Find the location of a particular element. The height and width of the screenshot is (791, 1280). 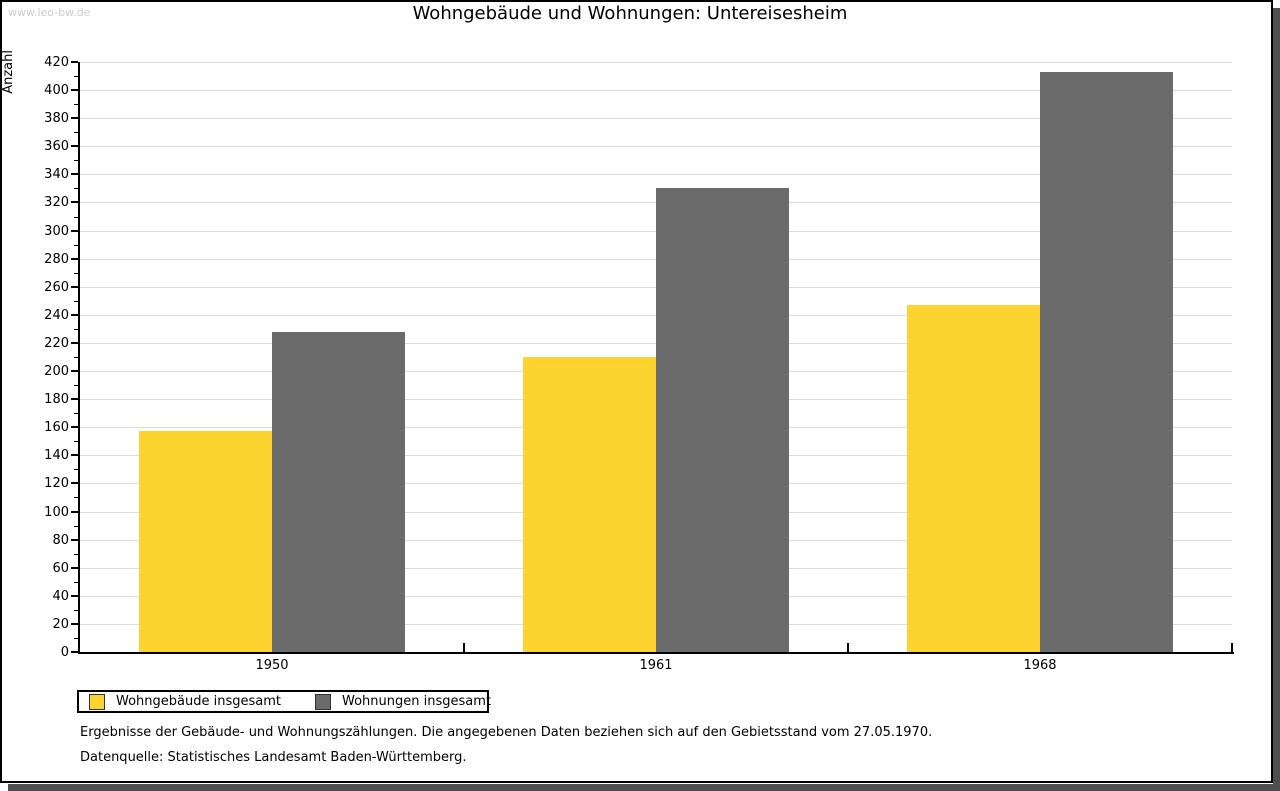

y-tick-label: 200 is located at coordinates (56, 372).